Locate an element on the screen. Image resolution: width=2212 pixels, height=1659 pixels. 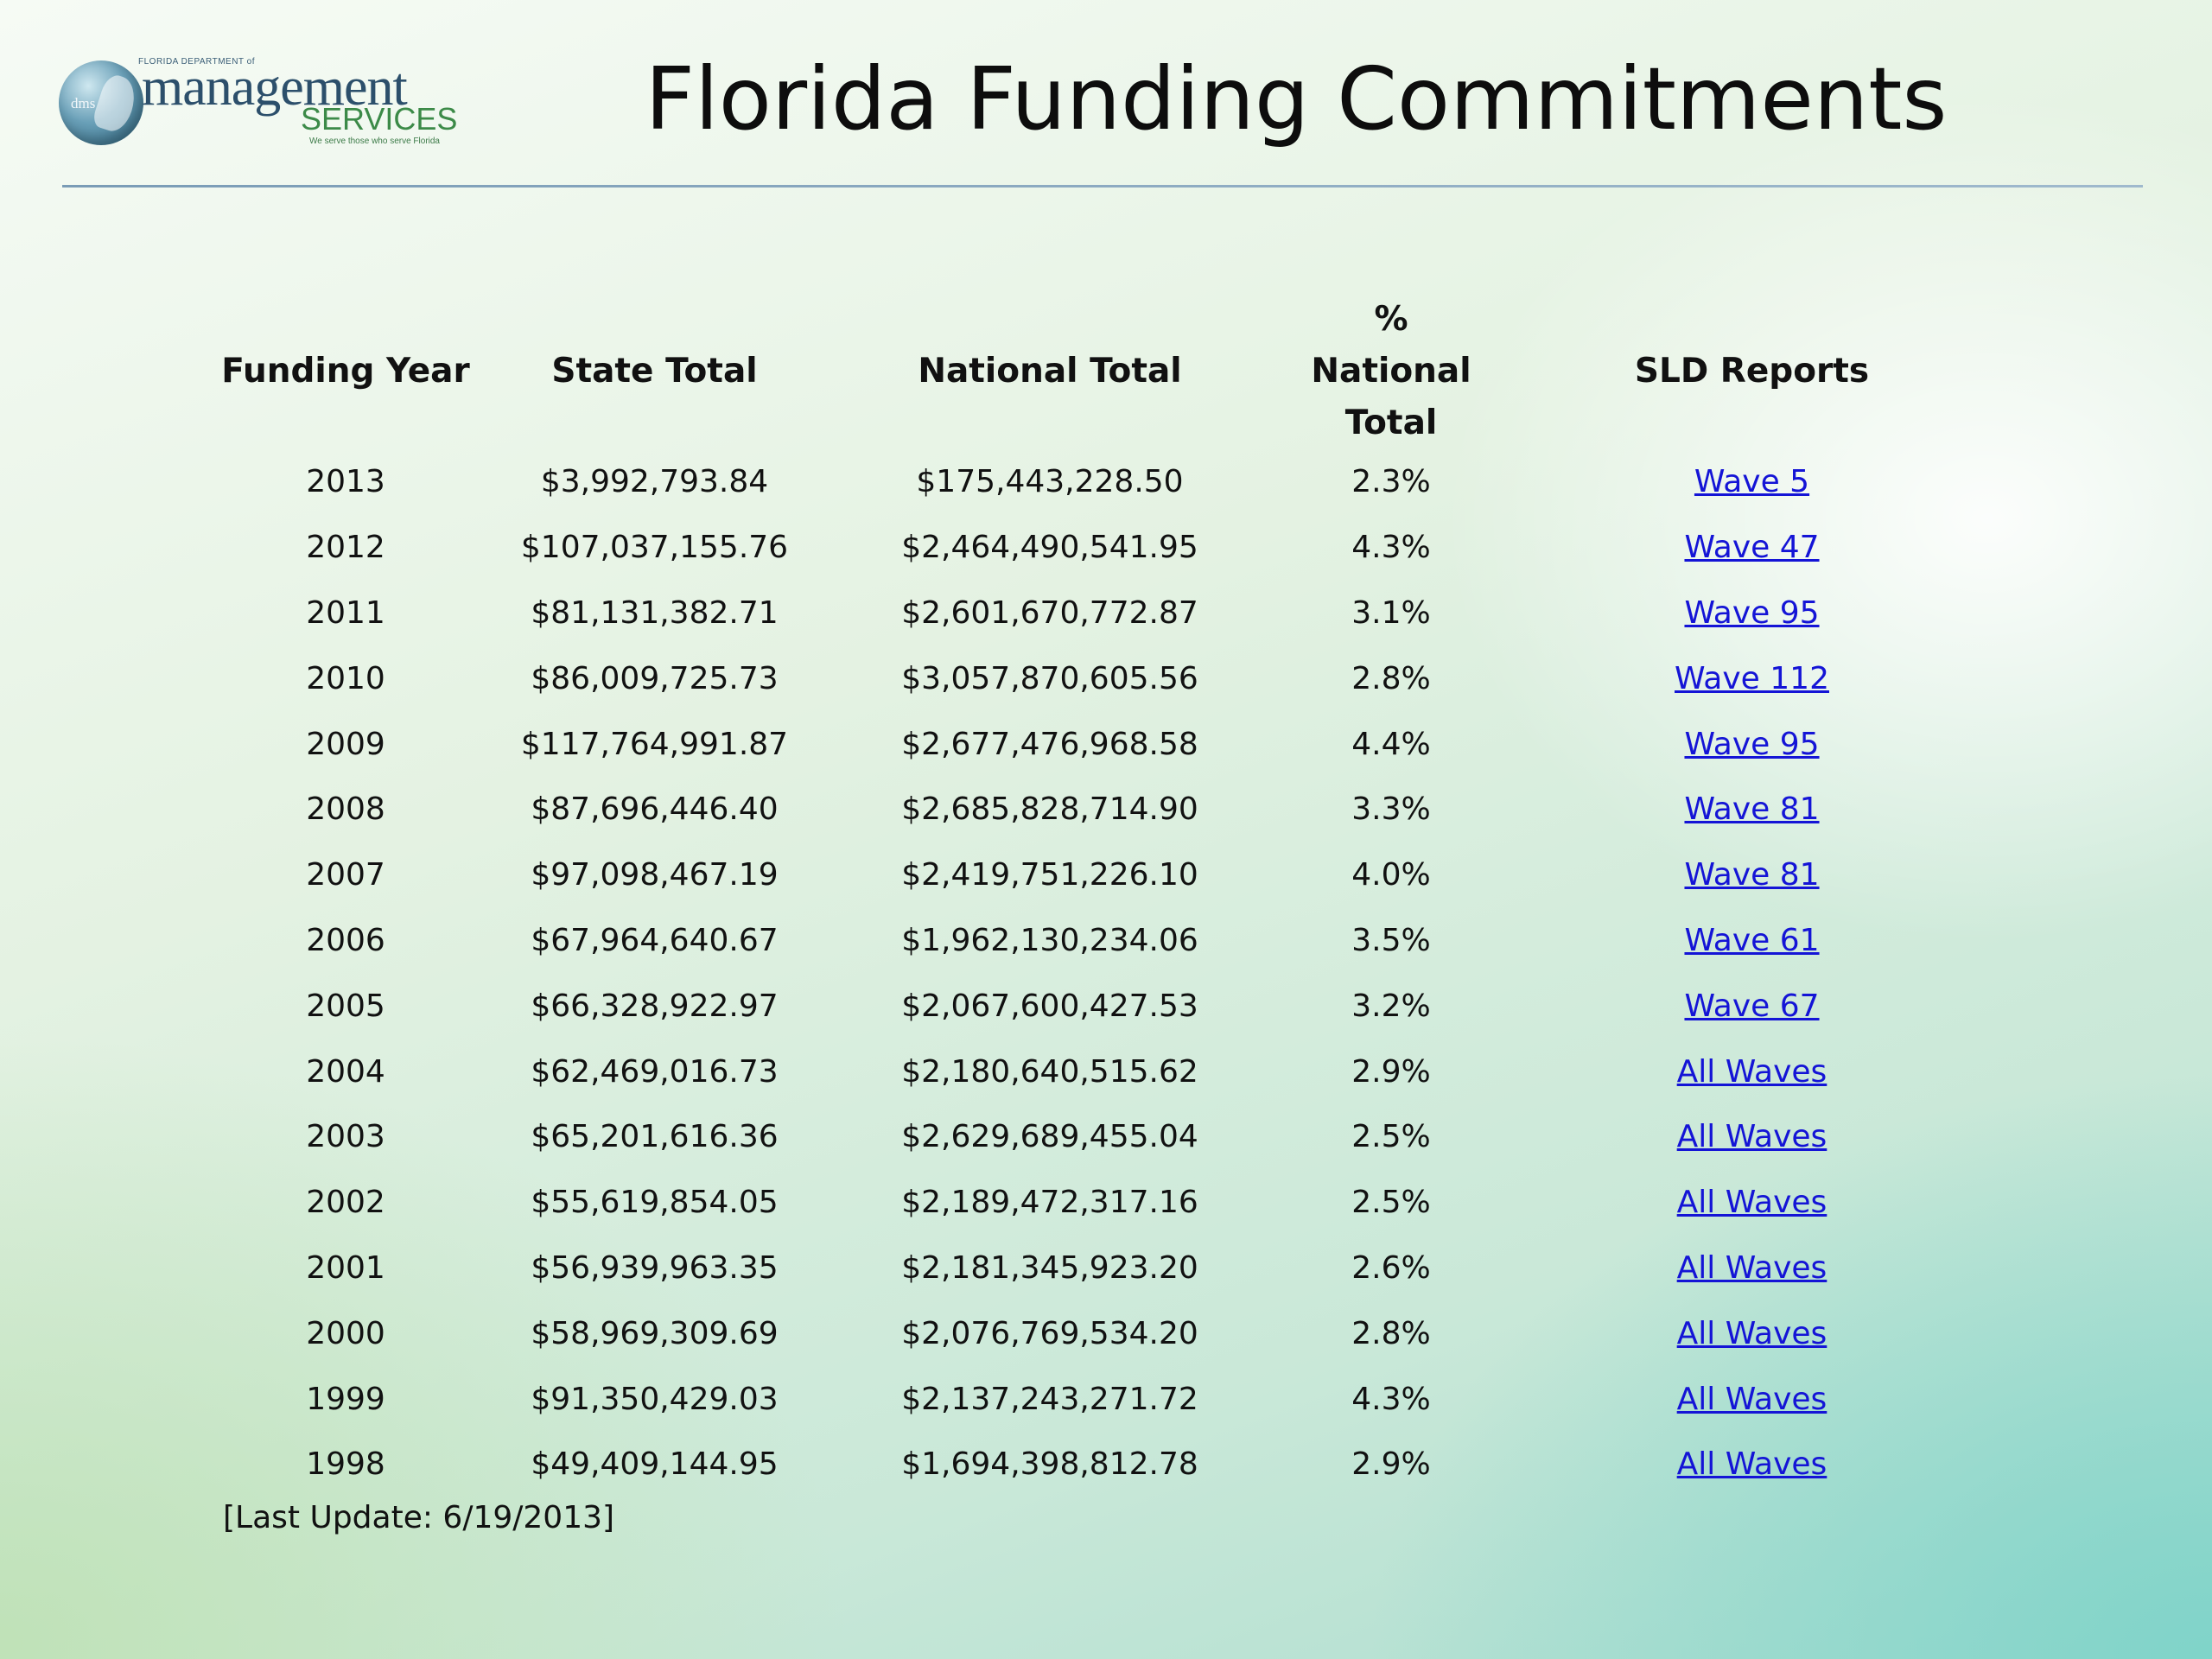
cell-funding-year: 2008 is located at coordinates (345, 809).